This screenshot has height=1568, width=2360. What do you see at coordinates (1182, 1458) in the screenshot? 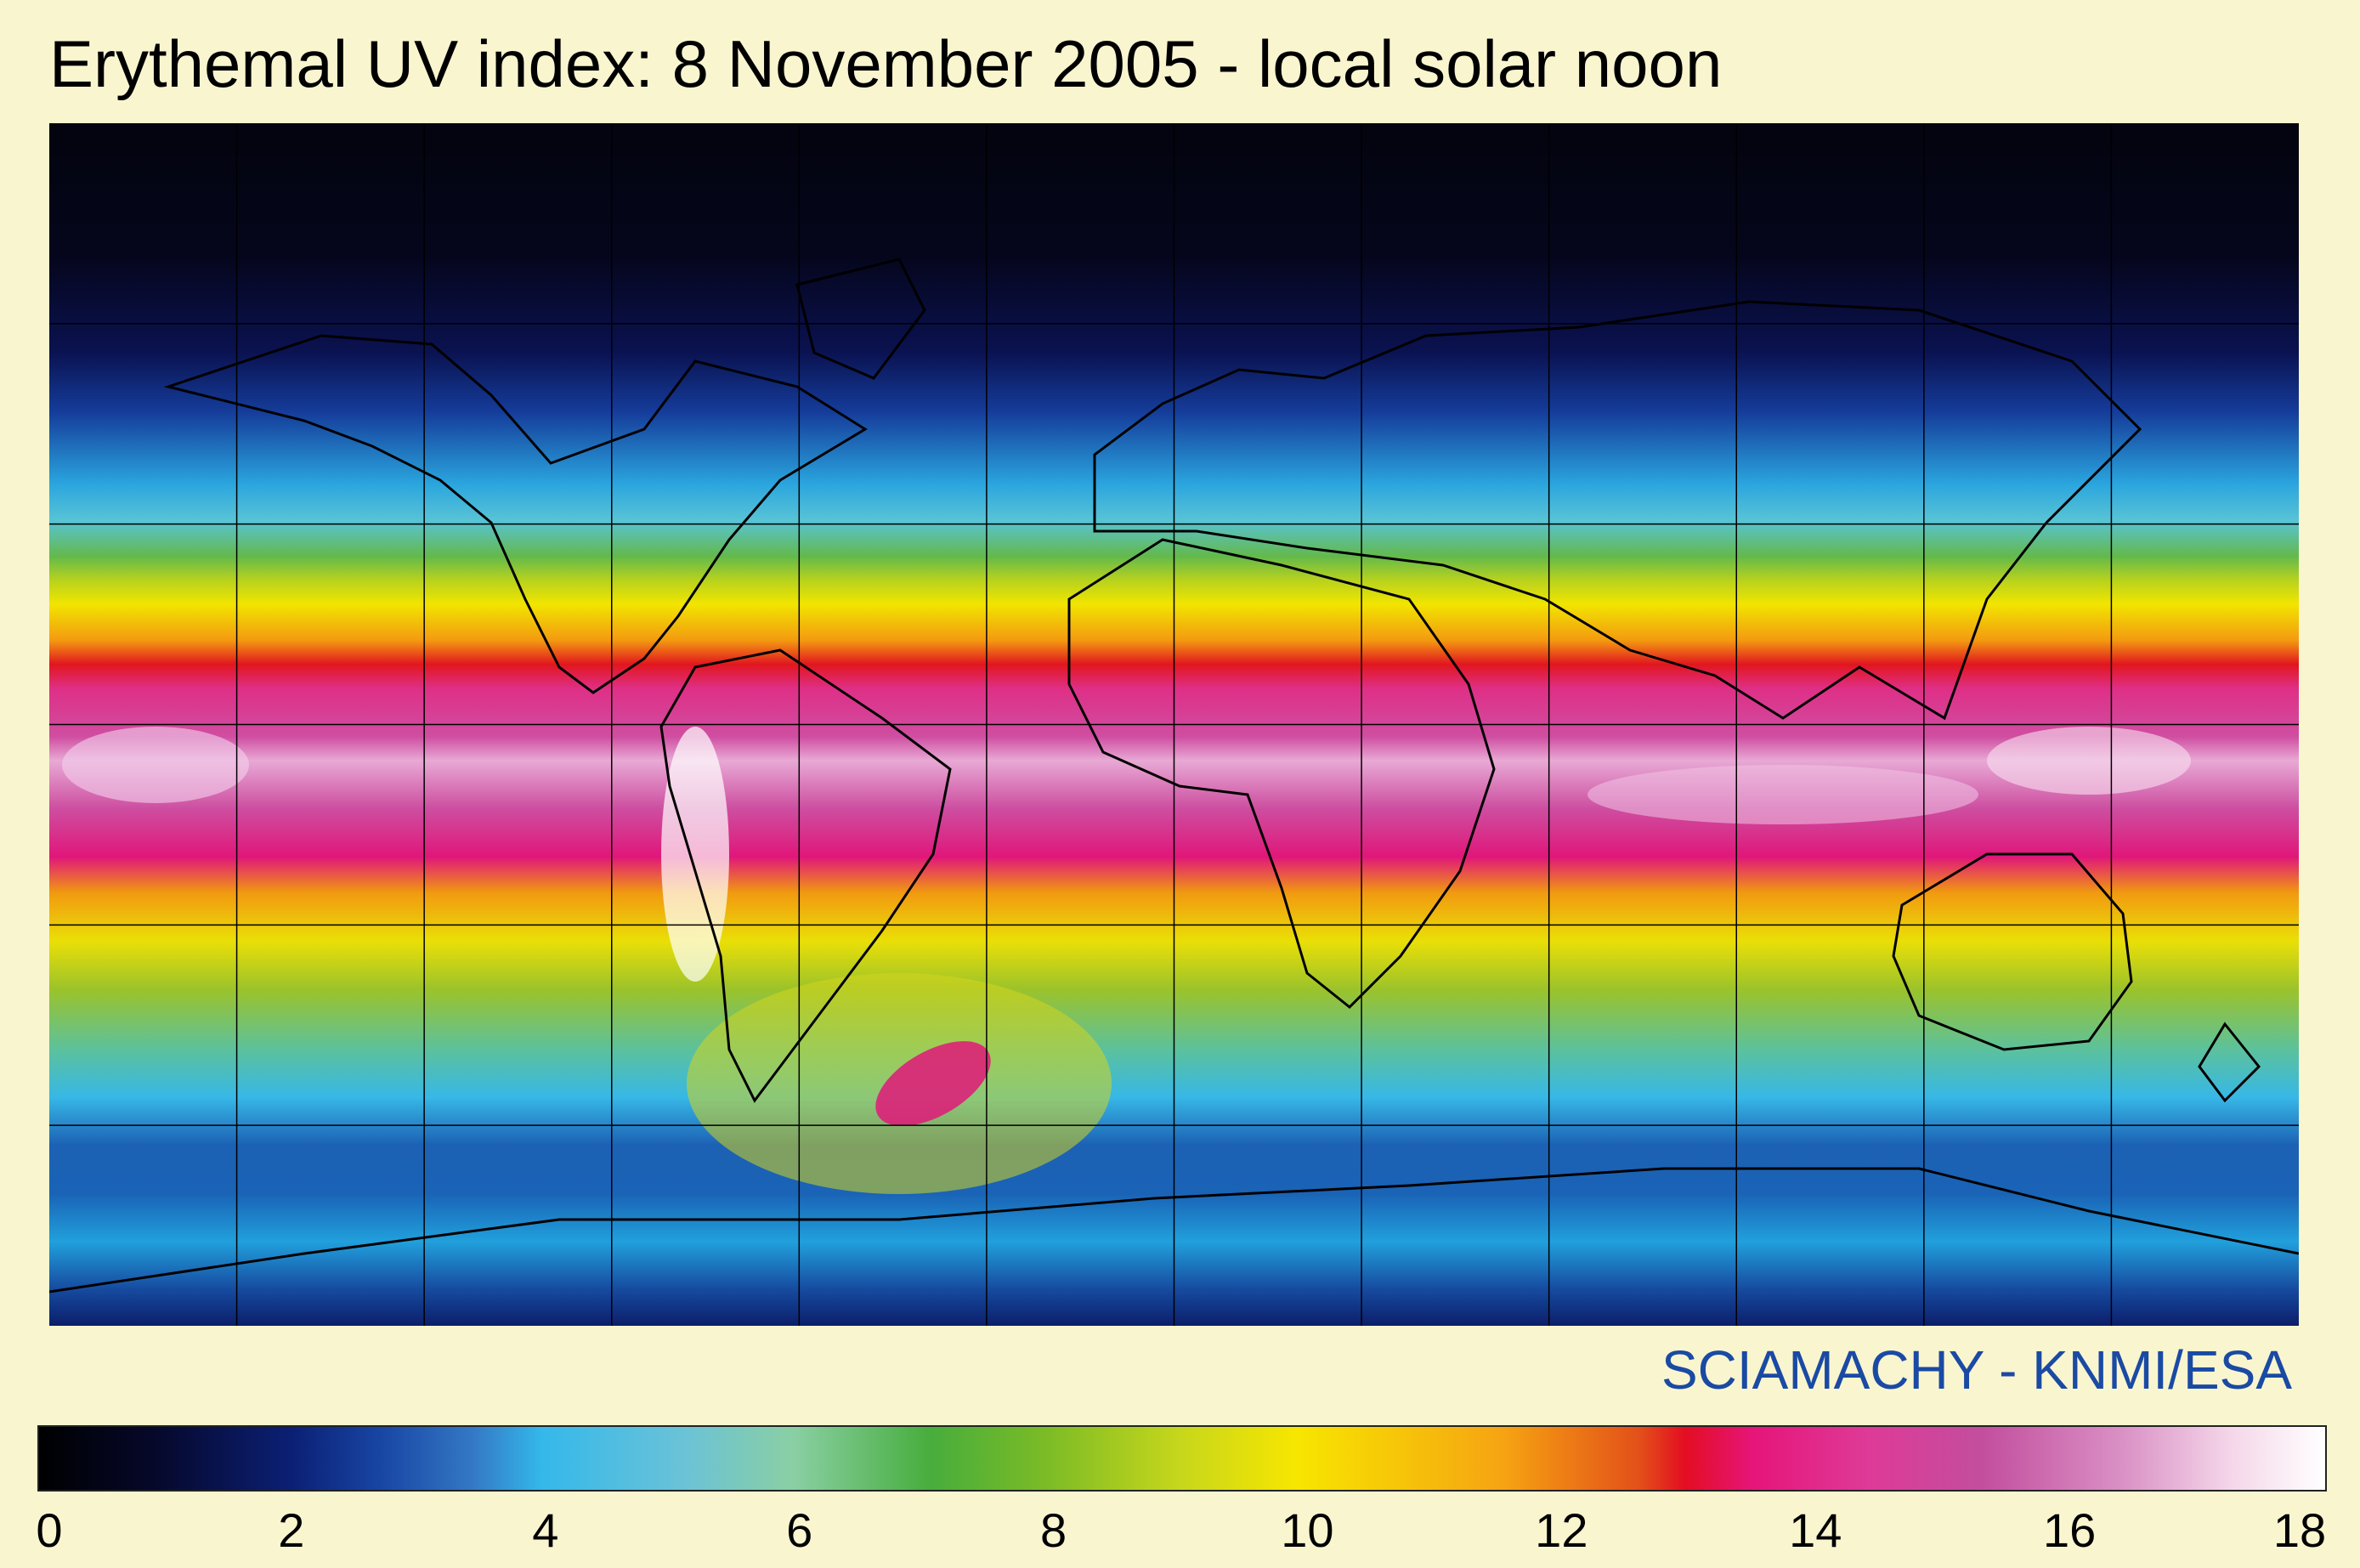
I see `uv-colorbar` at bounding box center [1182, 1458].